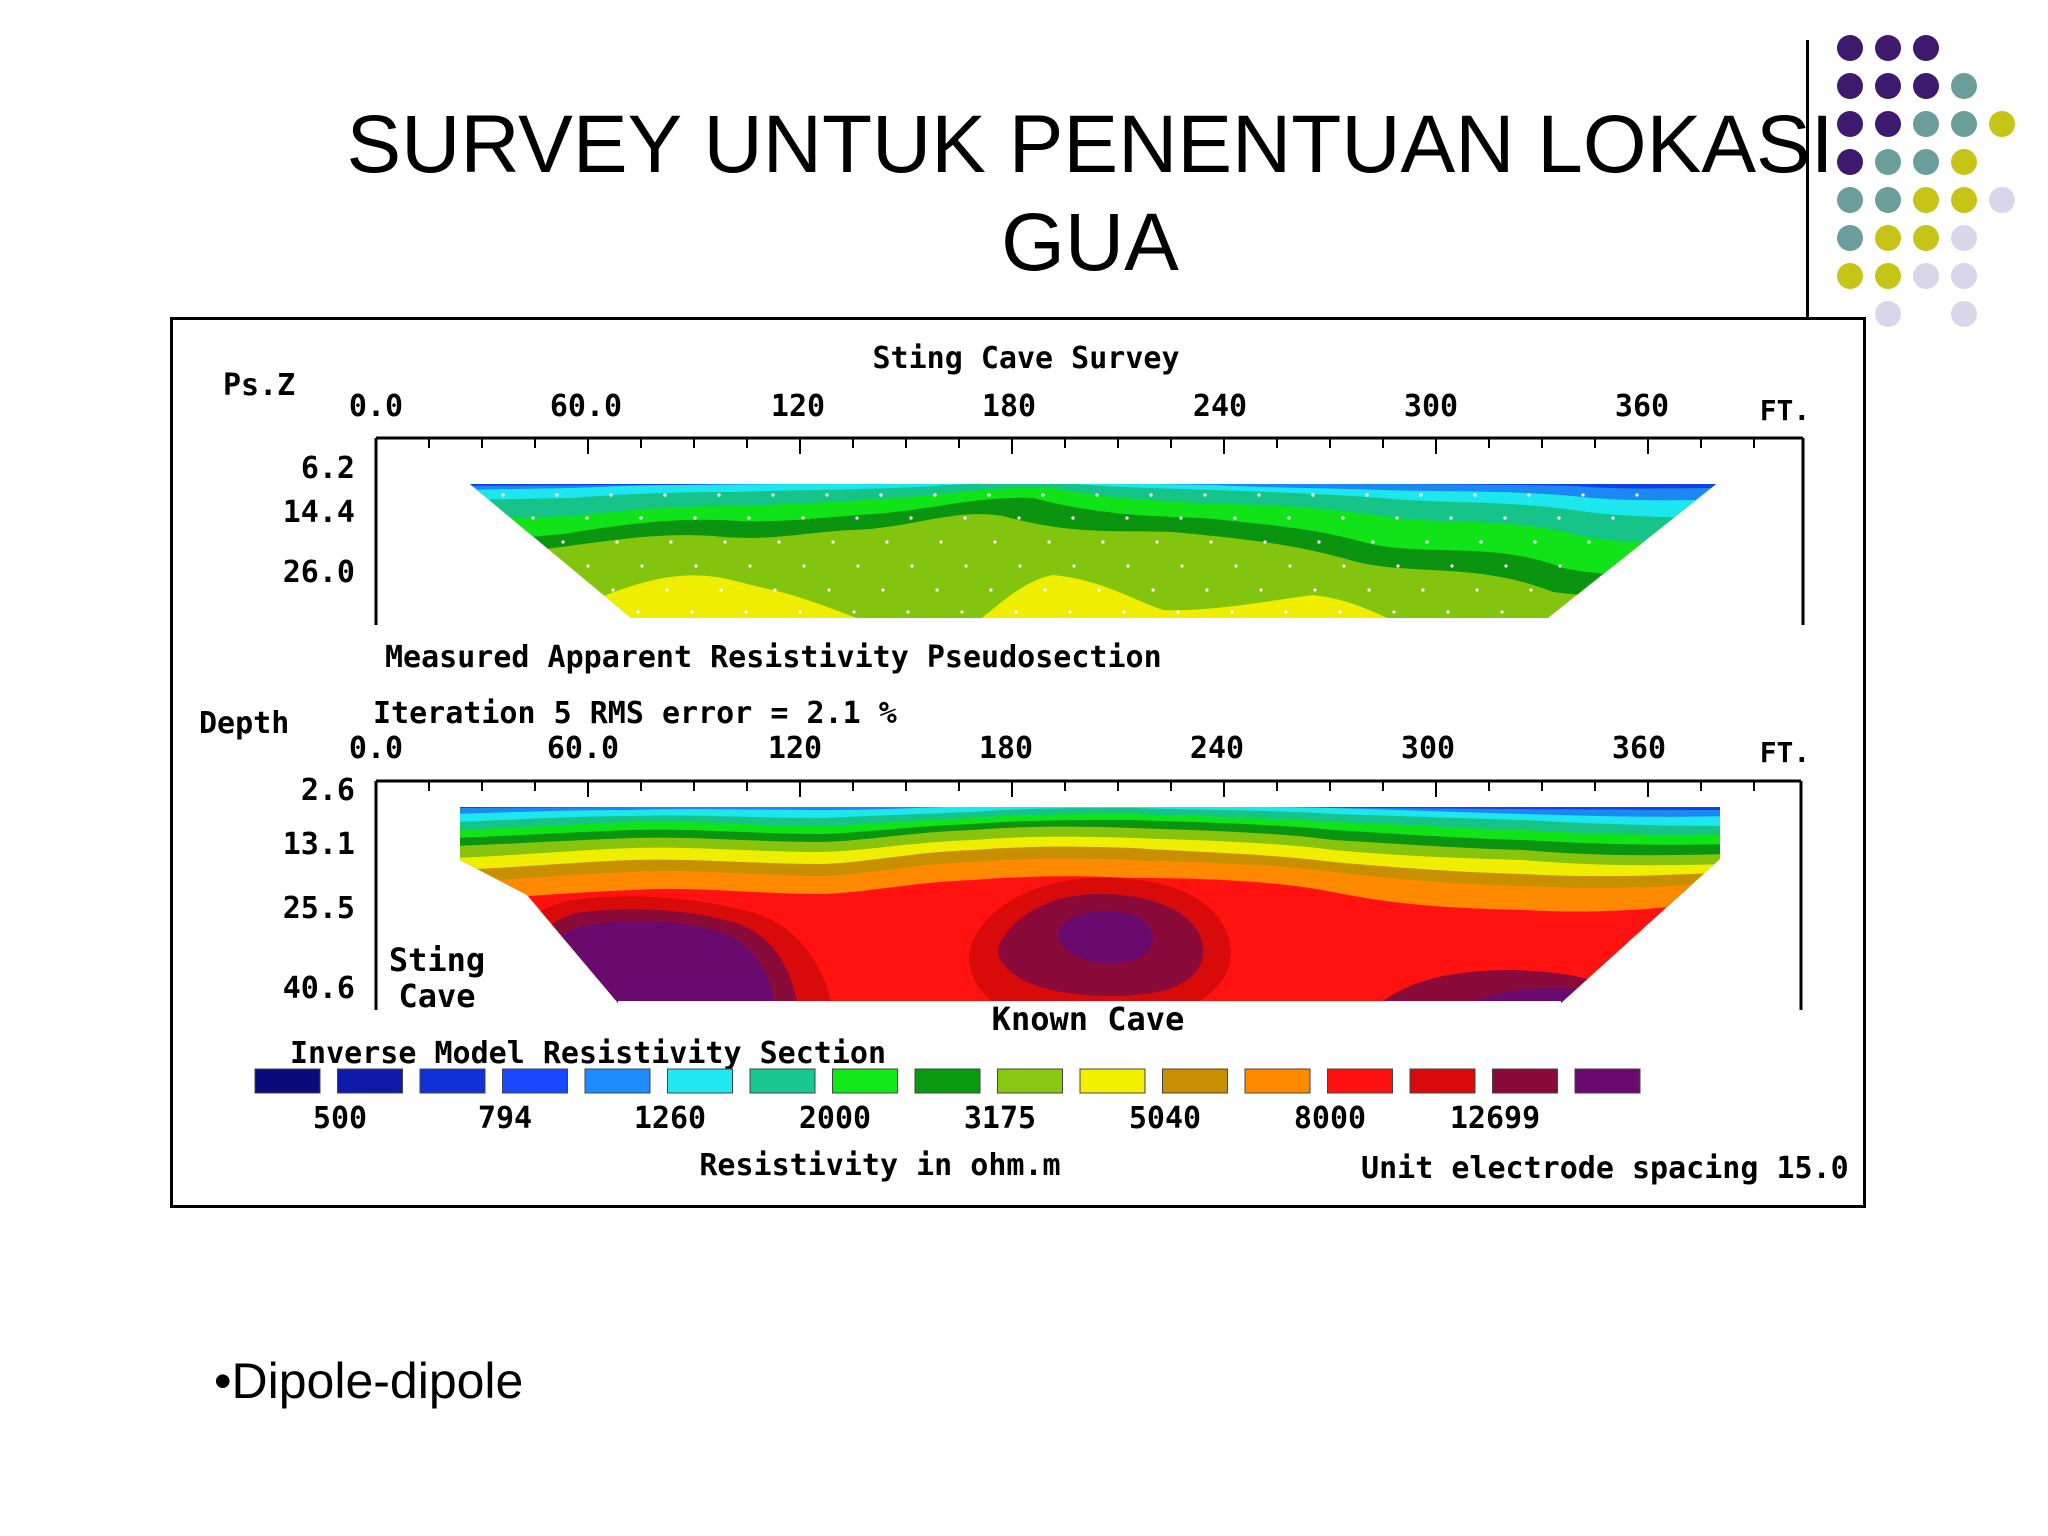 The image size is (2048, 1536). I want to click on bottom-x-tick: 120, so click(795, 748).